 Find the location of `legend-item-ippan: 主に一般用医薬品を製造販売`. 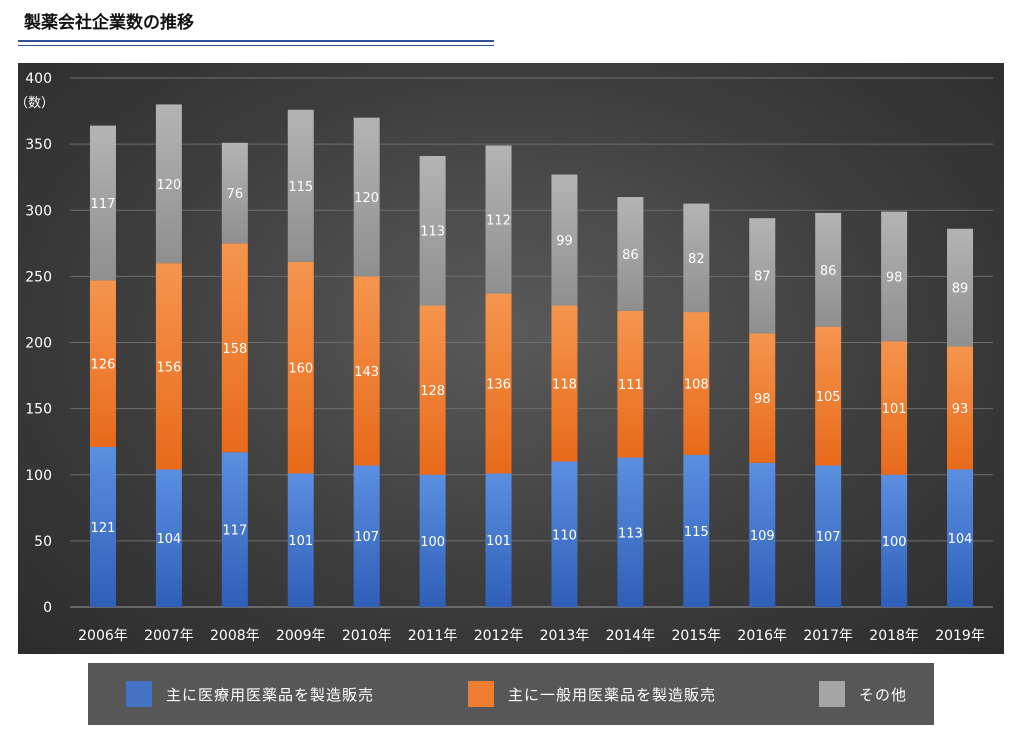

legend-item-ippan: 主に一般用医薬品を製造販売 is located at coordinates (592, 694).